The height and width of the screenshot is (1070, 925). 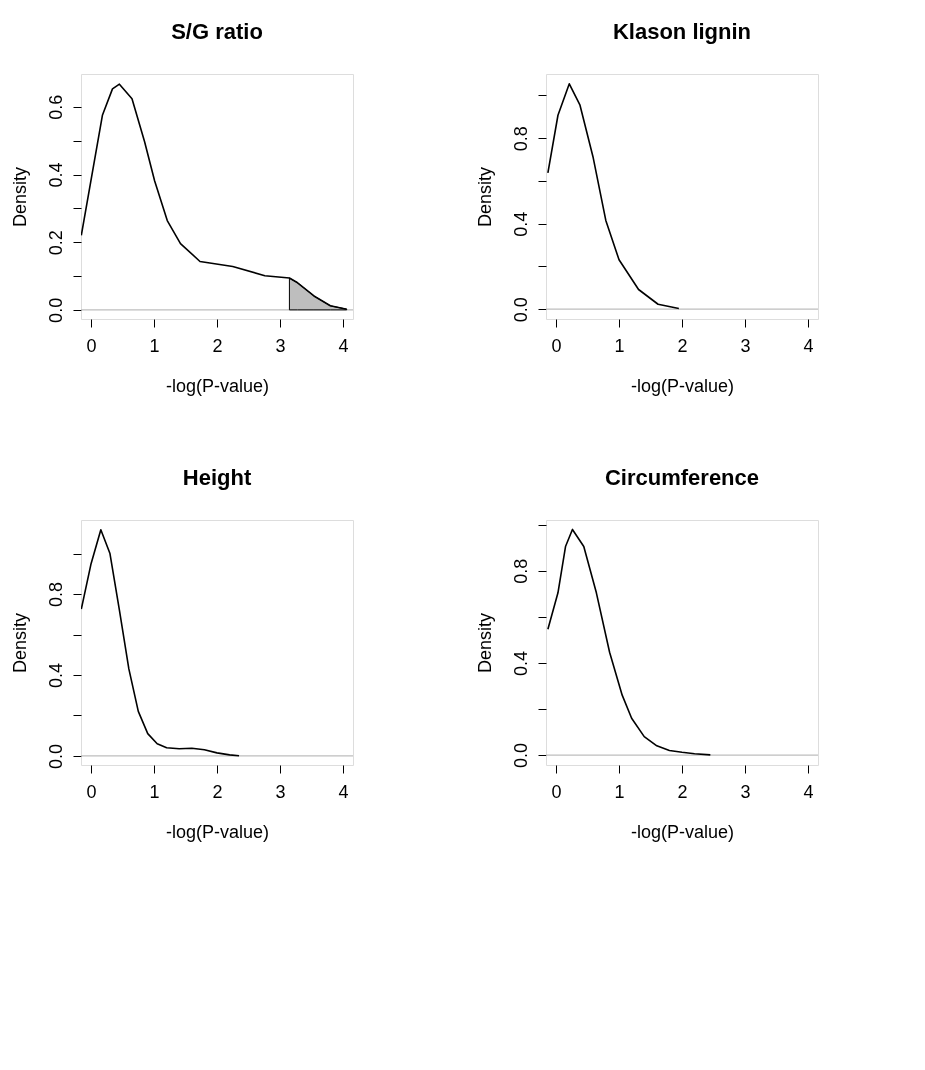 I want to click on y-tick-label: 0.6, so click(x=55, y=107).